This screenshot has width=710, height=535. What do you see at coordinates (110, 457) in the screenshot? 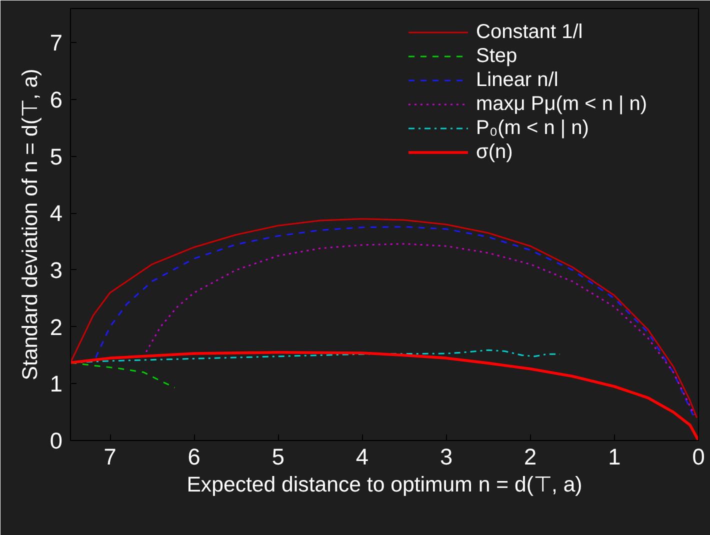
I see `x-tick-label: 7` at bounding box center [110, 457].